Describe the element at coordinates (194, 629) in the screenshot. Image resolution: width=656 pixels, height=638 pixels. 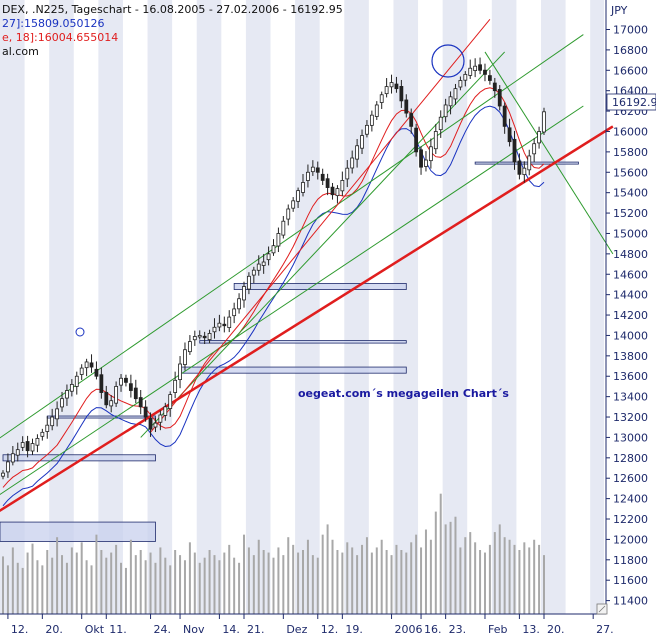
I see `x-tick-label: Nov` at that location.